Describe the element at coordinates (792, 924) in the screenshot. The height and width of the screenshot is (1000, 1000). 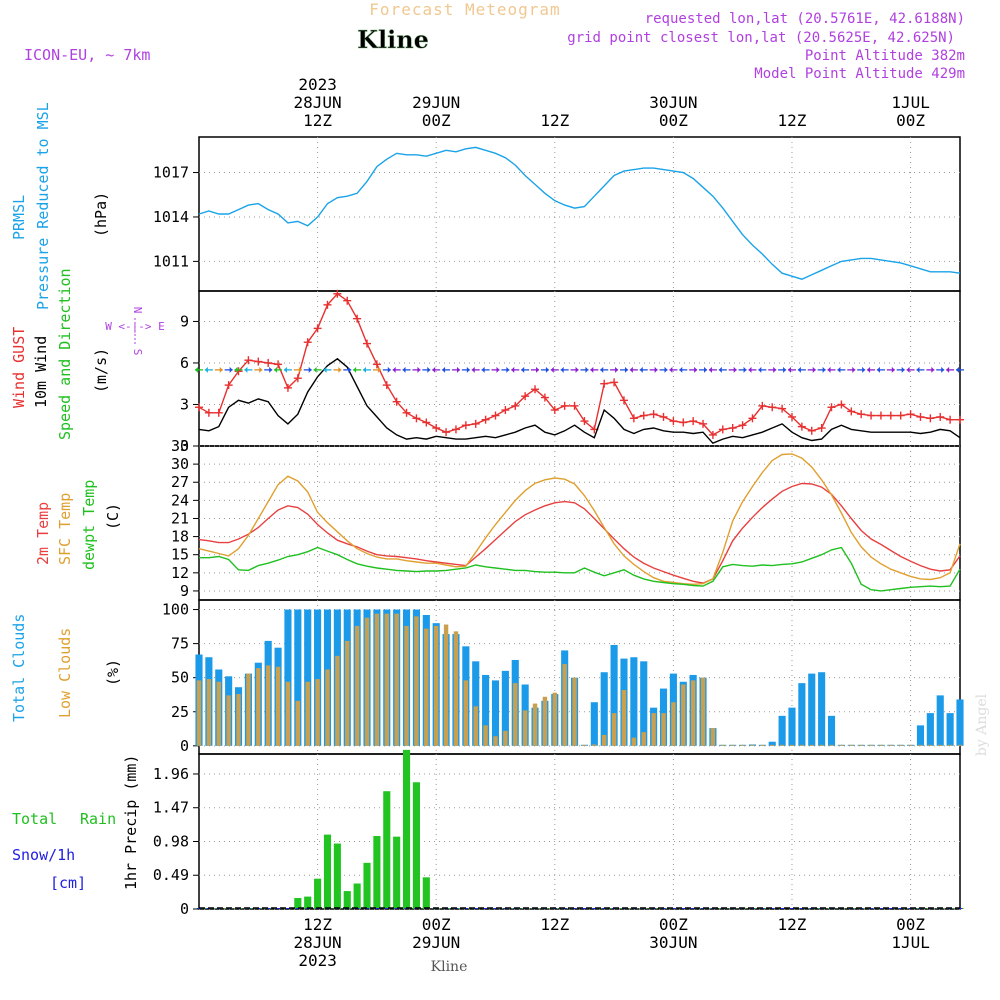
I see `bottom-time-label: 12Z` at that location.